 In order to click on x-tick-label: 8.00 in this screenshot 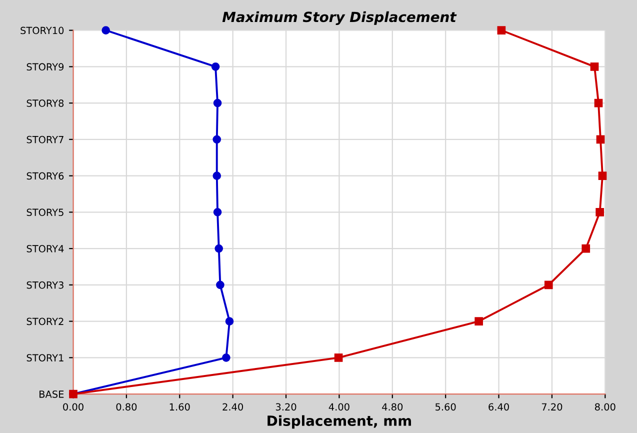, I will do `click(605, 407)`.